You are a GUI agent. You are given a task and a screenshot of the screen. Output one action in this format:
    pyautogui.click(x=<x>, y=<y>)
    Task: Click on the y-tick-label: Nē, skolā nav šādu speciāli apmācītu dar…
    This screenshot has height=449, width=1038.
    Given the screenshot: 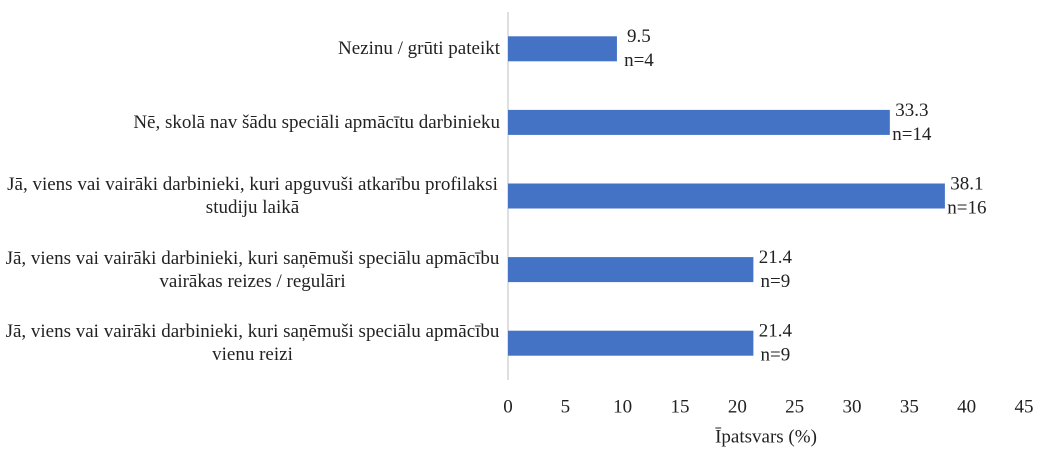 What is the action you would take?
    pyautogui.click(x=316, y=122)
    